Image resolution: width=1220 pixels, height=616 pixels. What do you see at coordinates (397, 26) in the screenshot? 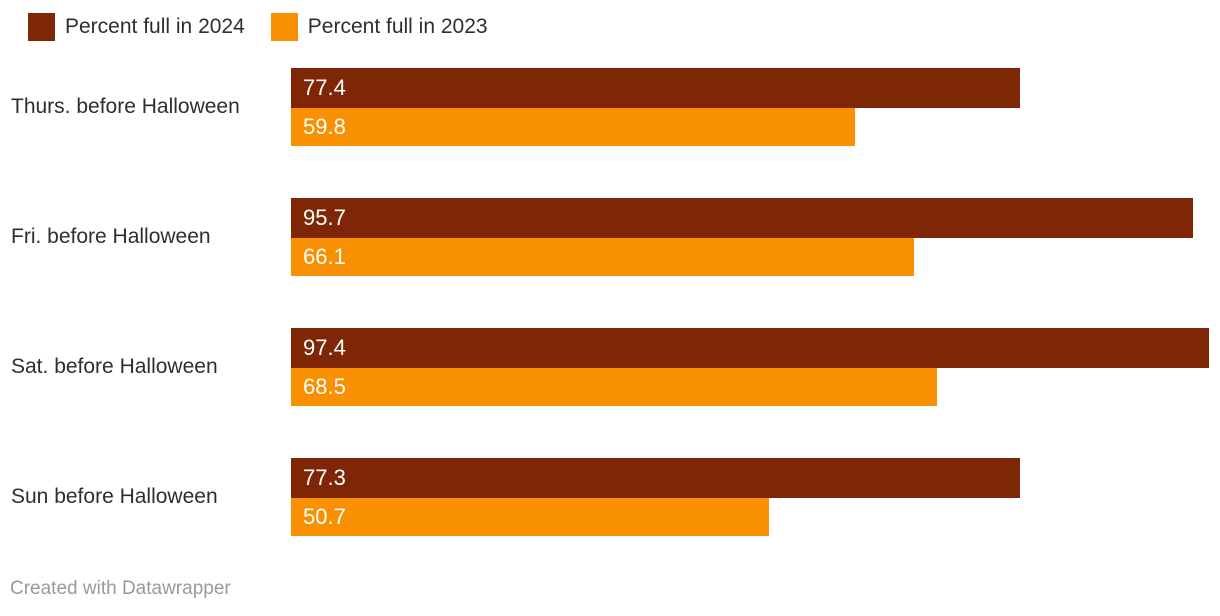
I see `legend-label: Percent full in 2023` at bounding box center [397, 26].